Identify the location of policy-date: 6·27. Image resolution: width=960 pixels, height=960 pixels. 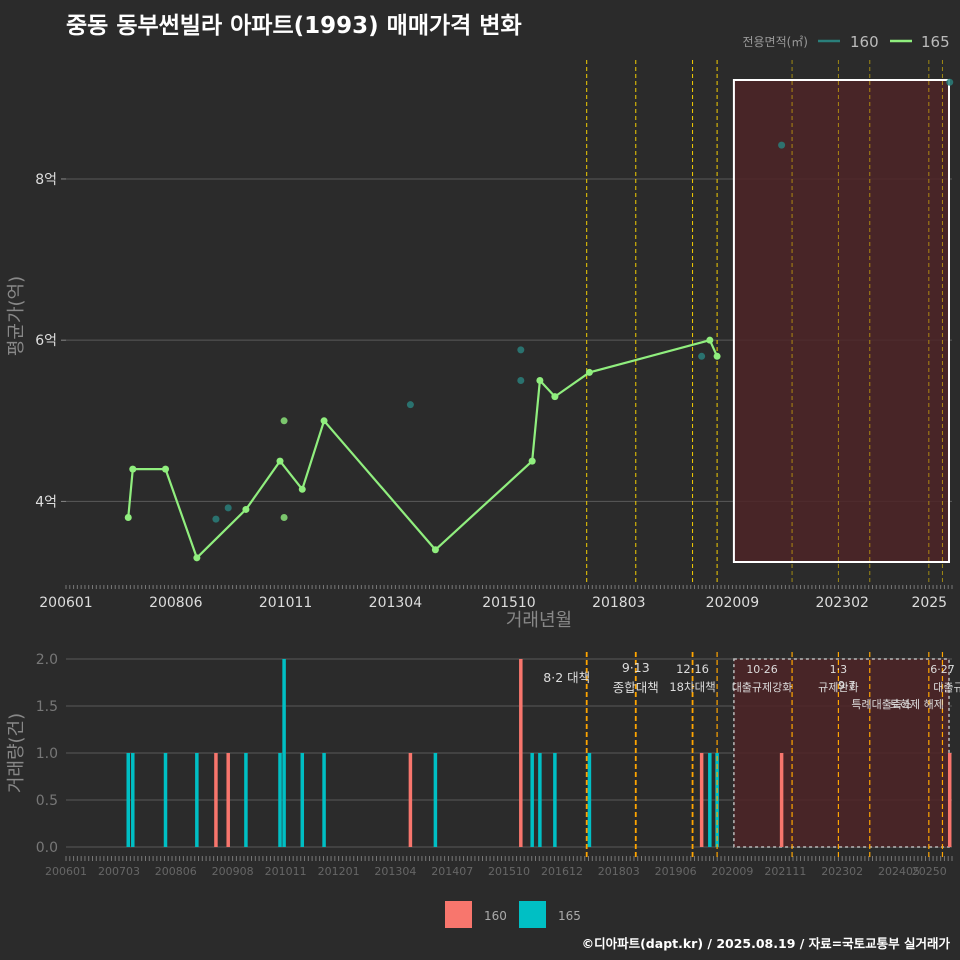
(942, 669).